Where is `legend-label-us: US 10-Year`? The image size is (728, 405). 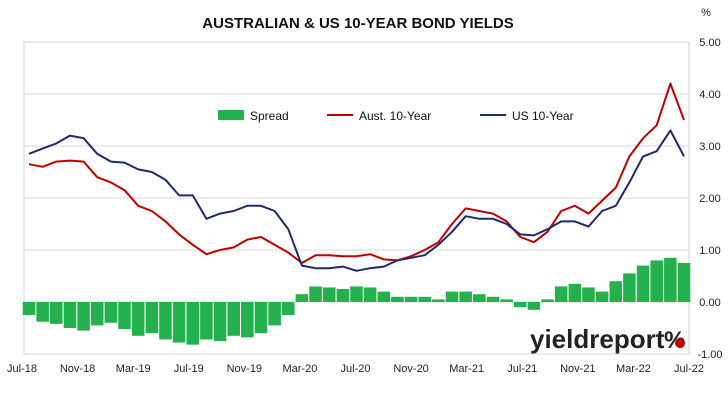 legend-label-us: US 10-Year is located at coordinates (543, 116).